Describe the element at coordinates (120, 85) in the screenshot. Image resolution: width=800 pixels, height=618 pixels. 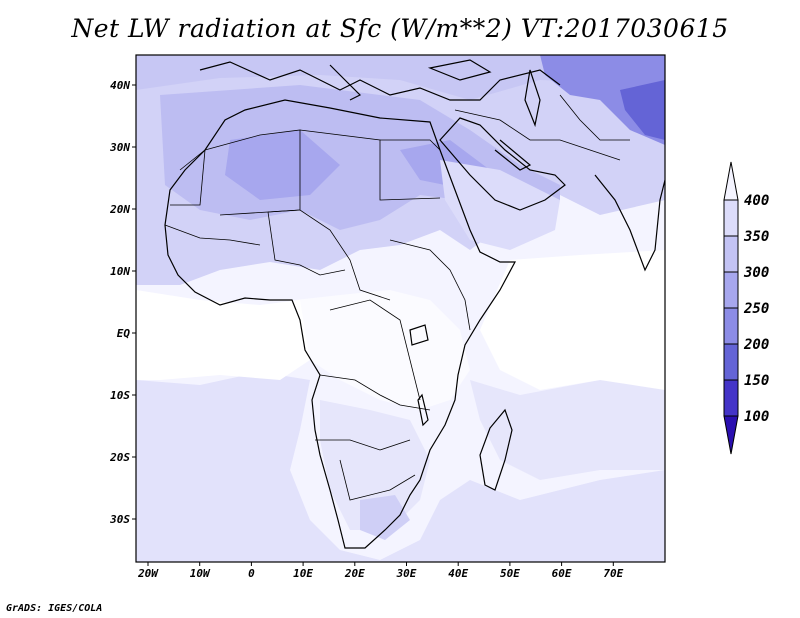
I see `y-tick-label: 40N` at that location.